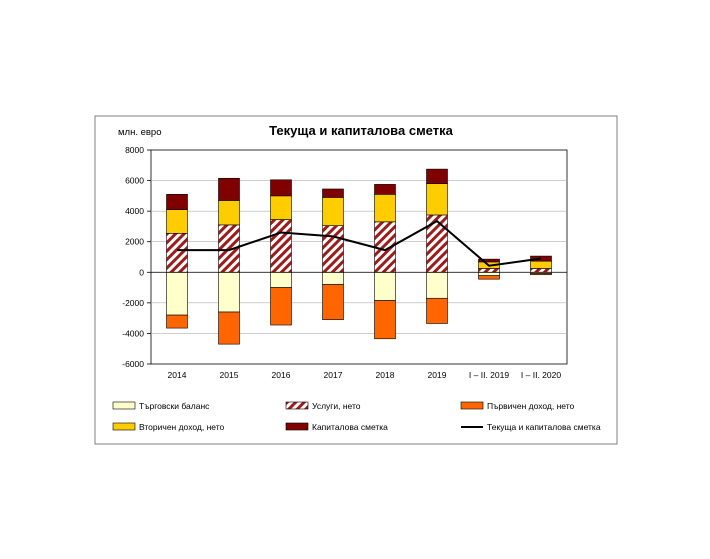 The width and height of the screenshot is (710, 559). What do you see at coordinates (133, 303) in the screenshot?
I see `y-tick-label: -2000` at bounding box center [133, 303].